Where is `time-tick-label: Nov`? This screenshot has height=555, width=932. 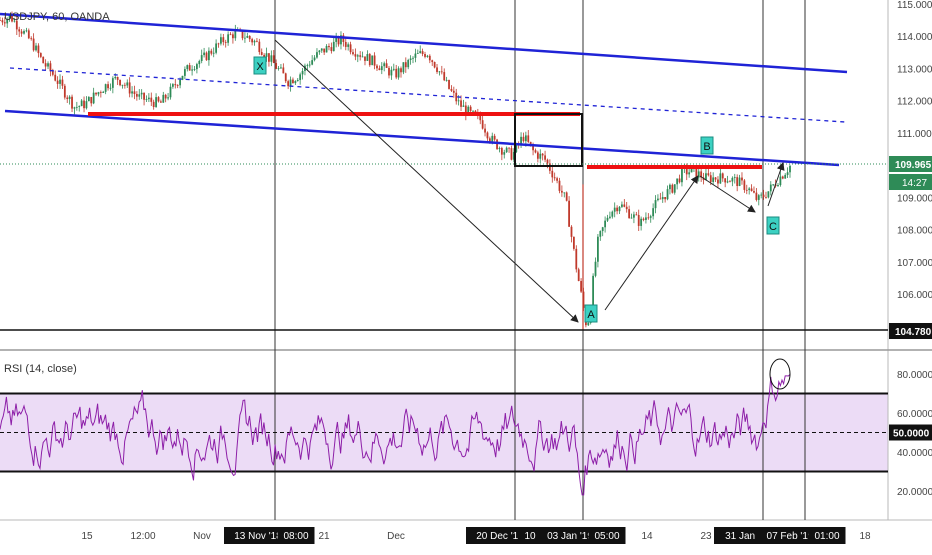 time-tick-label: Nov is located at coordinates (202, 536).